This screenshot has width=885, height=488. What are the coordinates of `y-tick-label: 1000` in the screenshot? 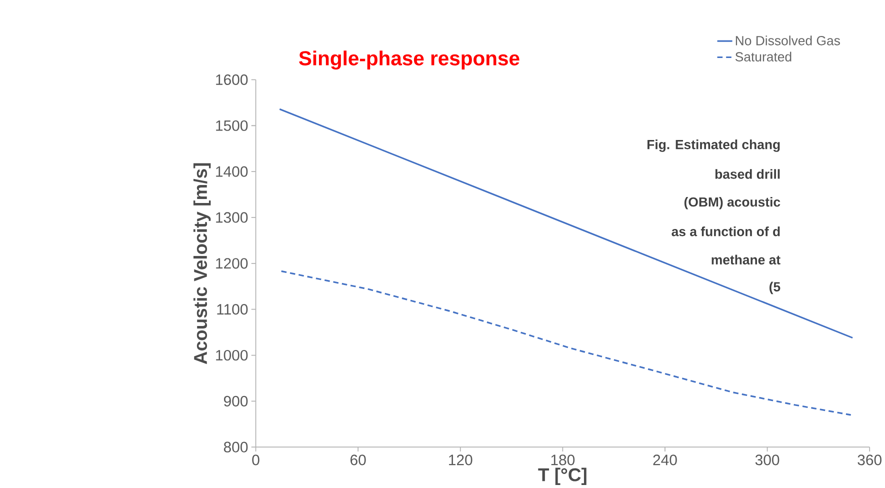 It's located at (232, 355).